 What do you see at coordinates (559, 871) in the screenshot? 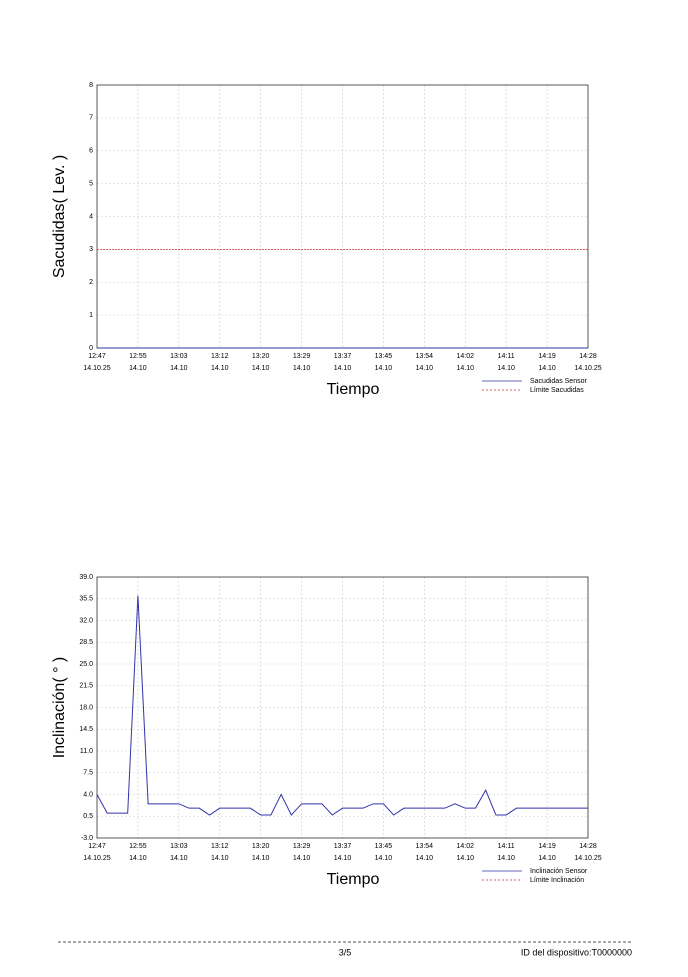
I see `legend-label: Inclinación Sensor` at bounding box center [559, 871].